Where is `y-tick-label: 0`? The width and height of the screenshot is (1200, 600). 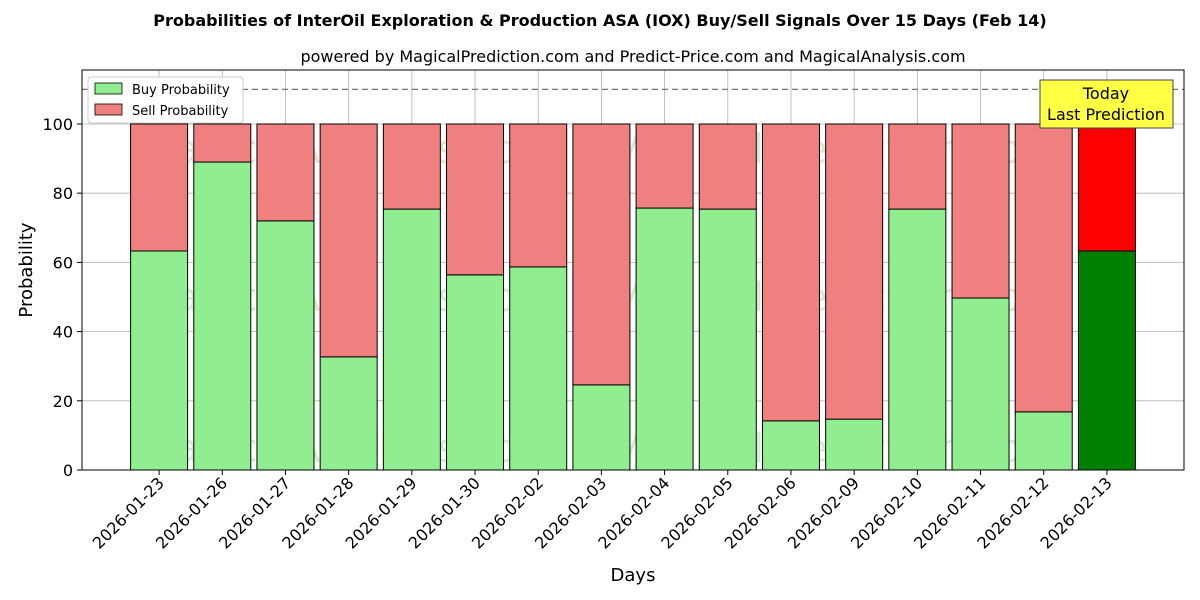
y-tick-label: 0 is located at coordinates (68, 470).